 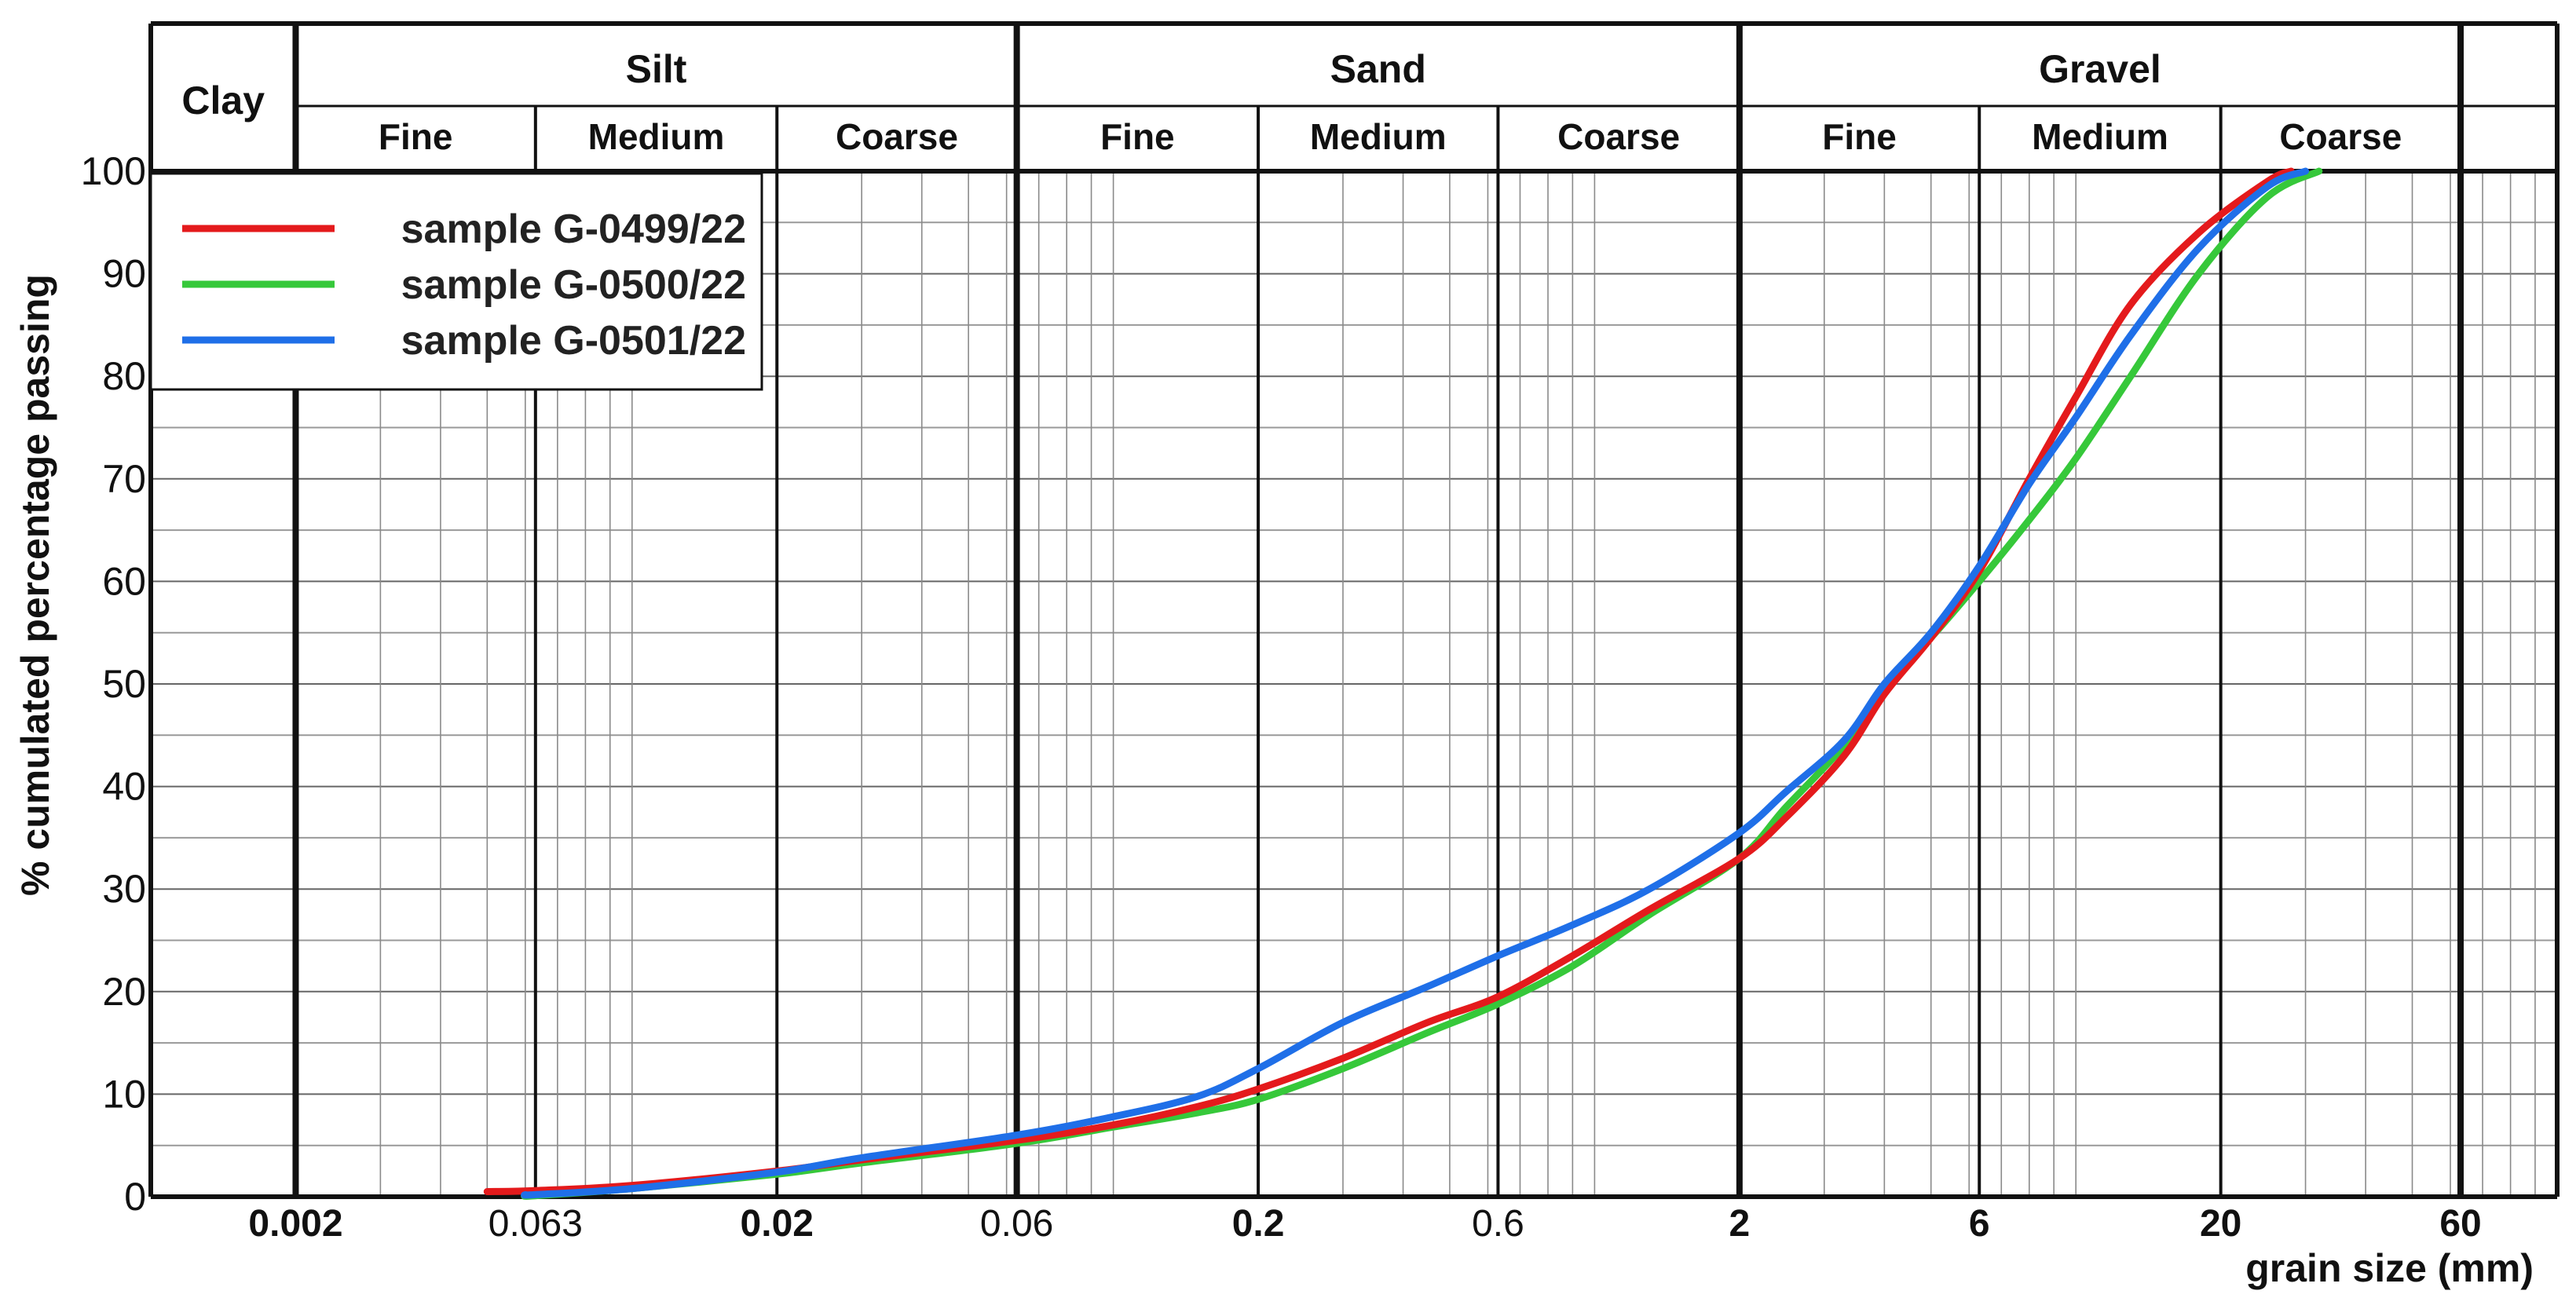 What do you see at coordinates (1378, 69) in the screenshot?
I see `class-label-sand: Sand` at bounding box center [1378, 69].